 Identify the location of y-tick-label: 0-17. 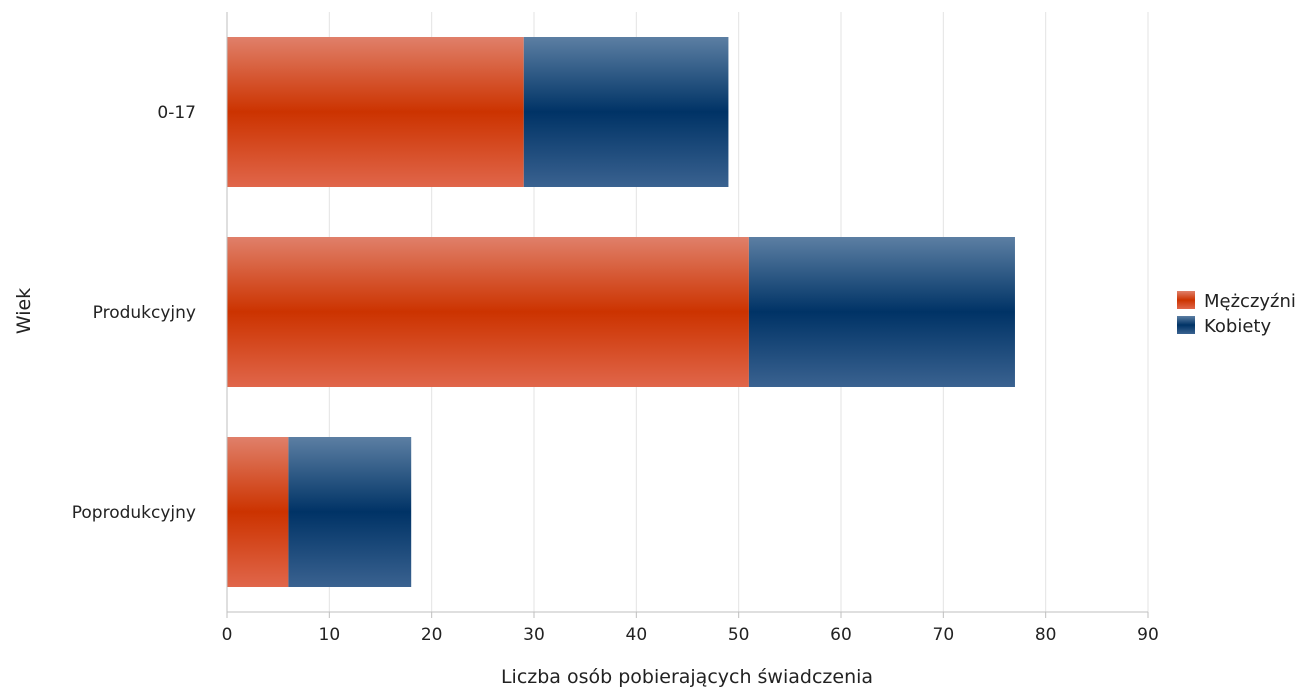
(176, 113).